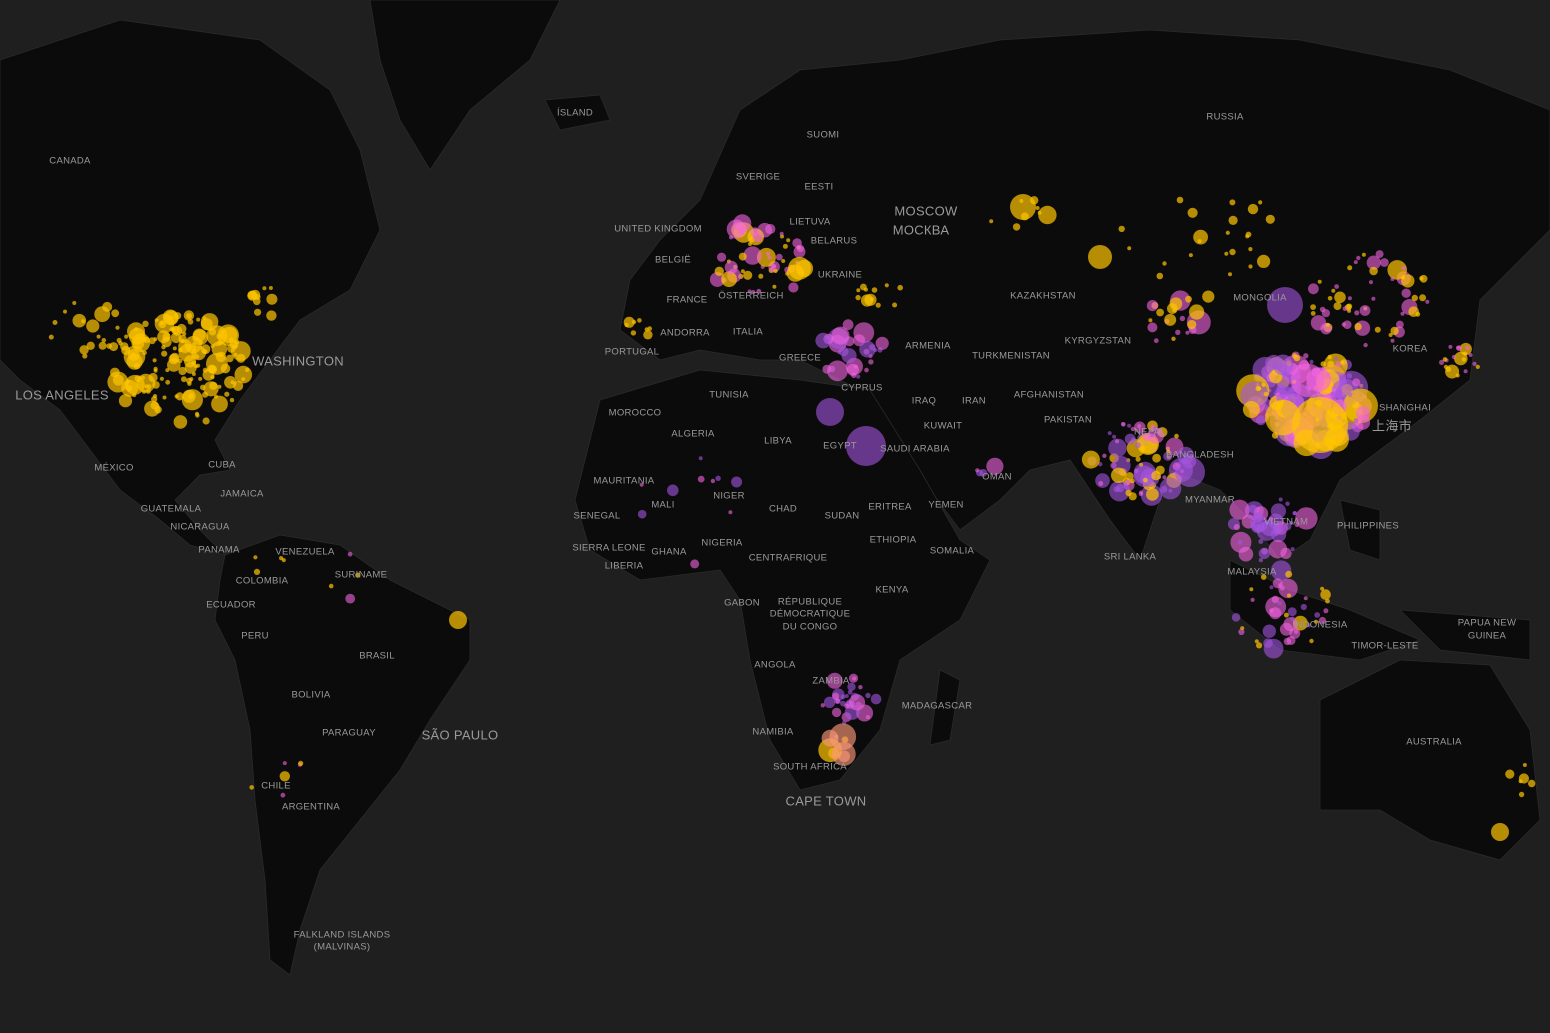 Image resolution: width=1550 pixels, height=1033 pixels. What do you see at coordinates (1130, 557) in the screenshot?
I see `place-label: SRI LANKA` at bounding box center [1130, 557].